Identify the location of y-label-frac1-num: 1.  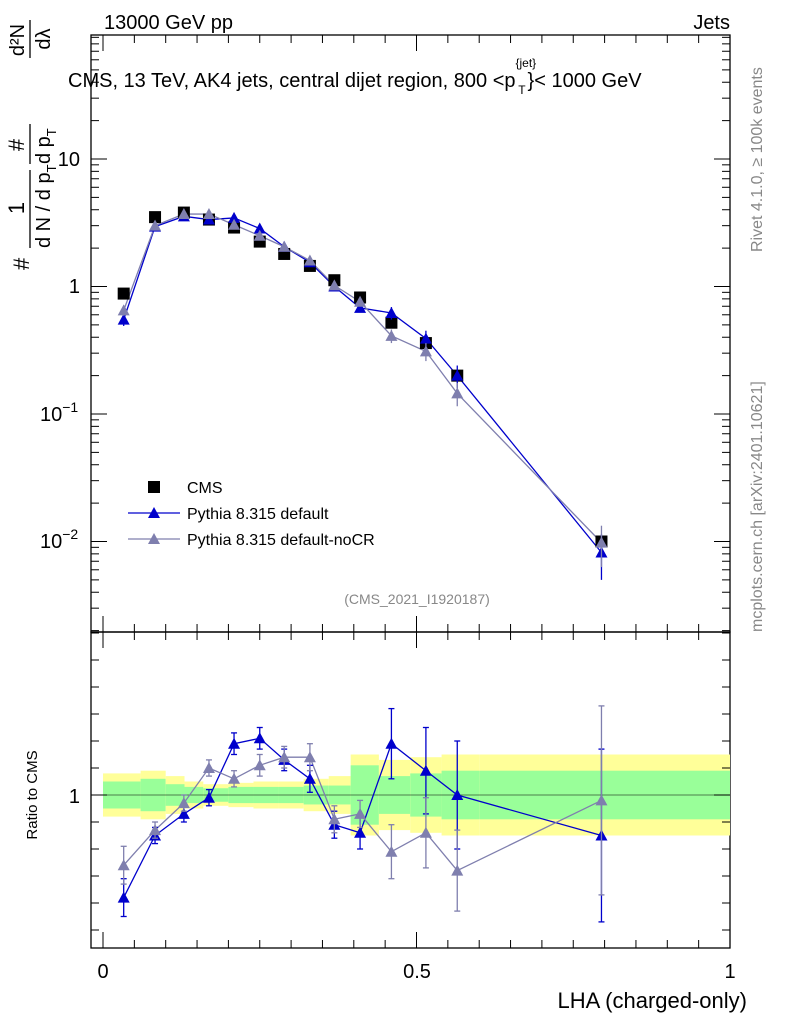
(16, 208).